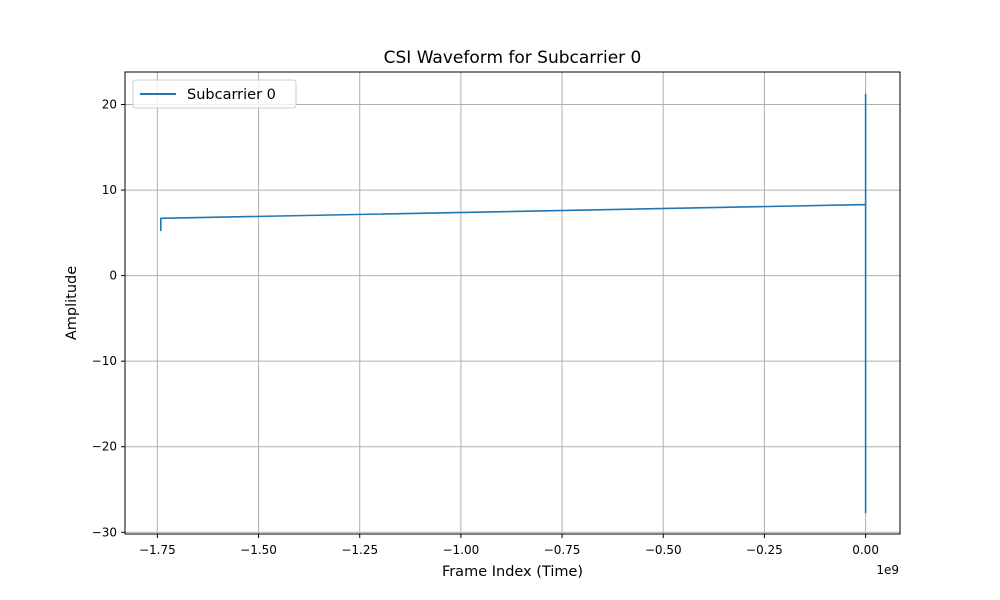 The width and height of the screenshot is (1000, 600). What do you see at coordinates (231, 95) in the screenshot?
I see `legend-label-subcarrier-0: Subcarrier 0` at bounding box center [231, 95].